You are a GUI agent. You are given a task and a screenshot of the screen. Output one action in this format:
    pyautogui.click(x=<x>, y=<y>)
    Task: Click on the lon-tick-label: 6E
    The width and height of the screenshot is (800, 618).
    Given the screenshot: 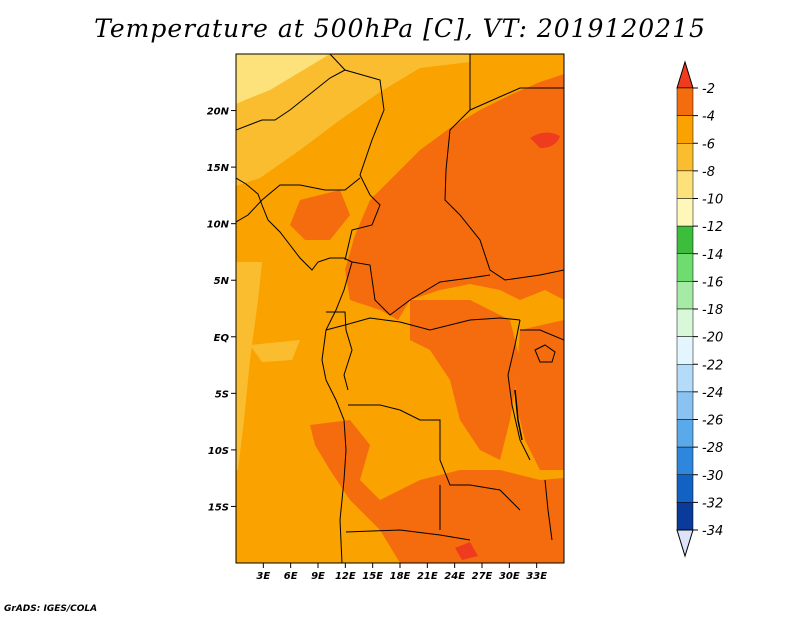 What is the action you would take?
    pyautogui.click(x=291, y=576)
    